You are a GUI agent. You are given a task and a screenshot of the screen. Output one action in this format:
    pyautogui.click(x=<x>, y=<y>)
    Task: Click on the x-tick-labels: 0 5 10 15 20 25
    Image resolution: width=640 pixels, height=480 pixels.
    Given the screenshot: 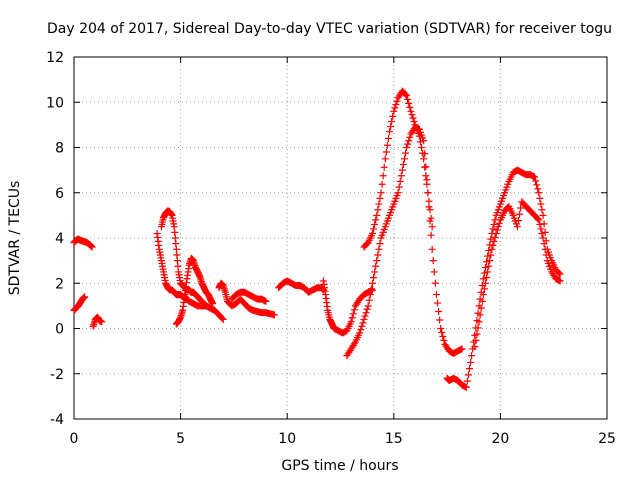 What is the action you would take?
    pyautogui.click(x=343, y=439)
    